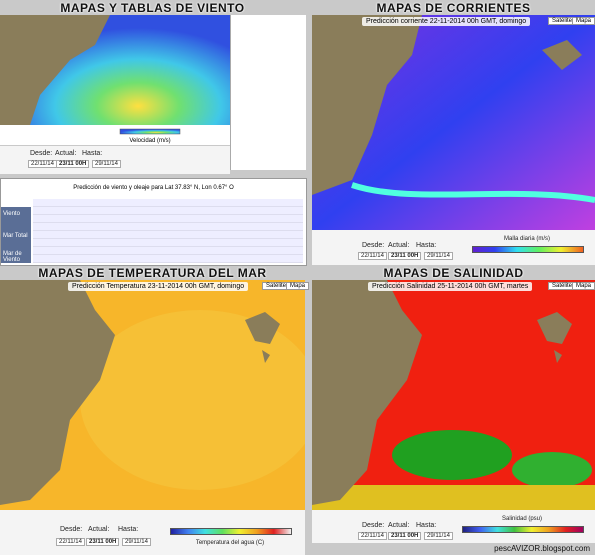 This screenshot has height=555, width=595. Describe the element at coordinates (168, 231) in the screenshot. I see `table-cells` at that location.